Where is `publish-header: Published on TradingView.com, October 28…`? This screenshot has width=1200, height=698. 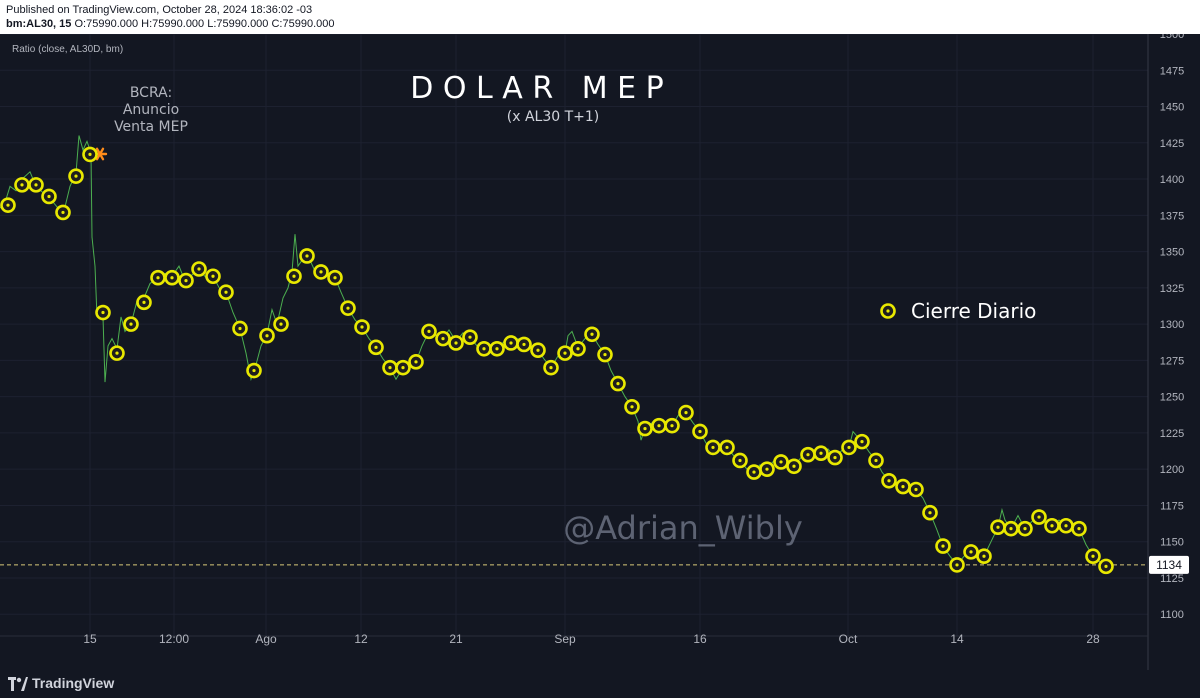 publish-header: Published on TradingView.com, October 28… is located at coordinates (600, 17).